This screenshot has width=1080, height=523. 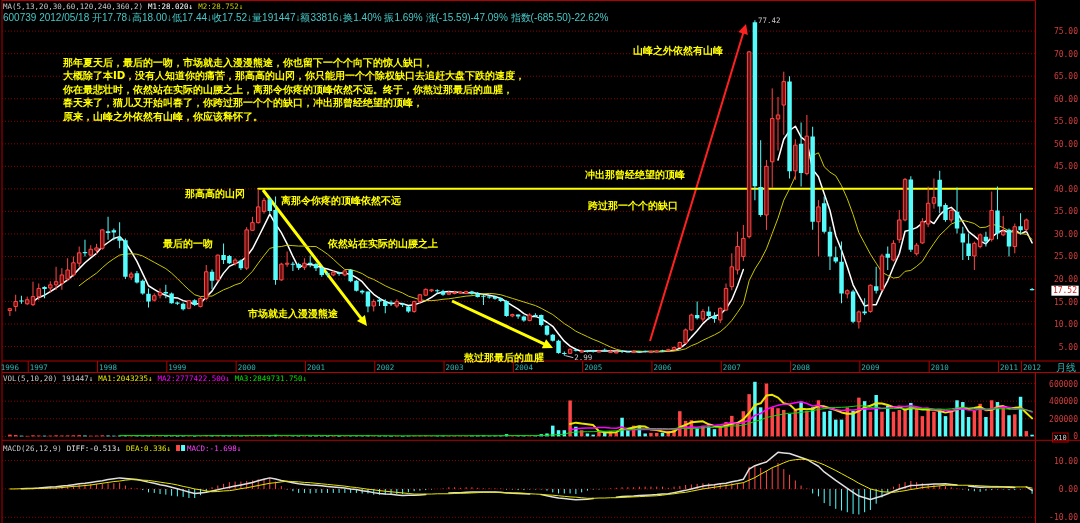 I want to click on y-tick-label: 0.00, so click(x=1068, y=489).